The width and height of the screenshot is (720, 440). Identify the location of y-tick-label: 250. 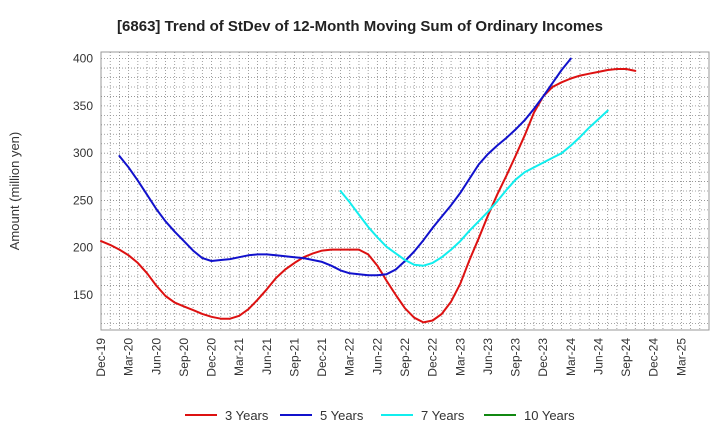
(83, 200).